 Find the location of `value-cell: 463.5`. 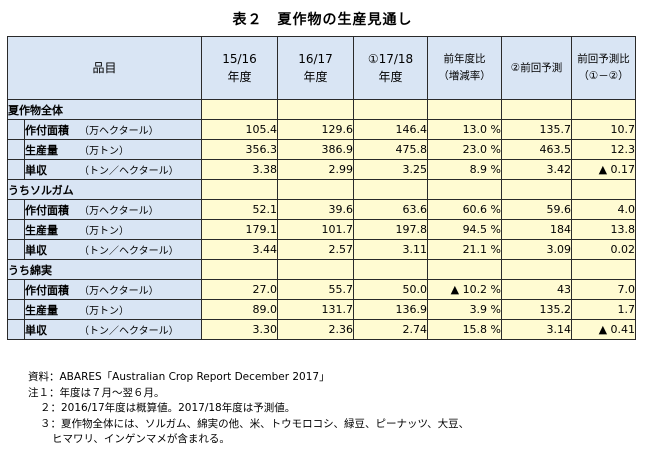

value-cell: 463.5 is located at coordinates (537, 149).